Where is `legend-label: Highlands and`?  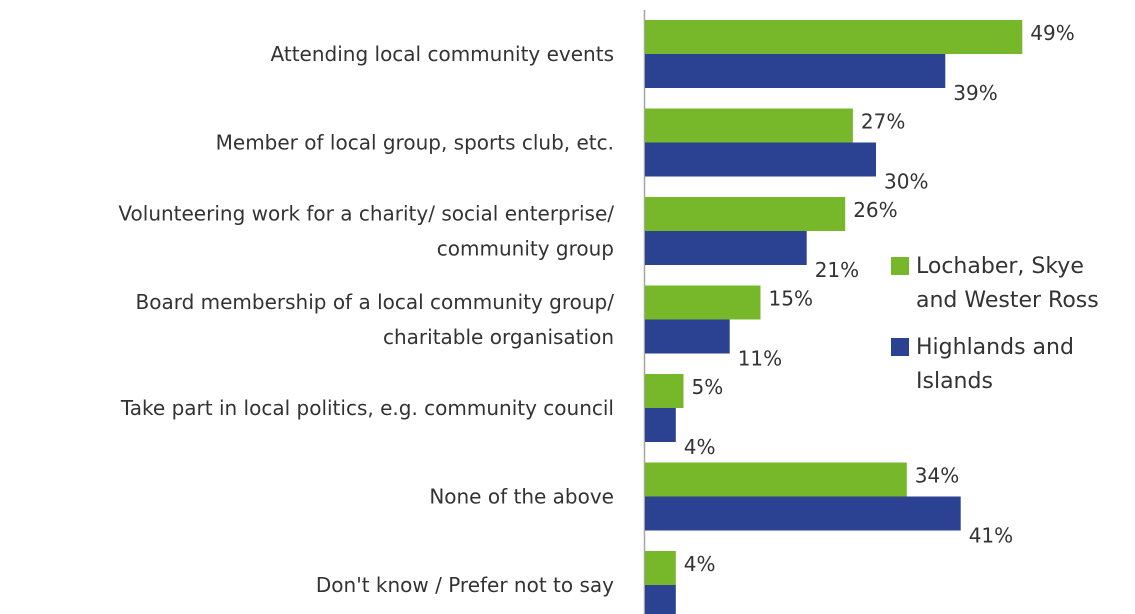 legend-label: Highlands and is located at coordinates (995, 347).